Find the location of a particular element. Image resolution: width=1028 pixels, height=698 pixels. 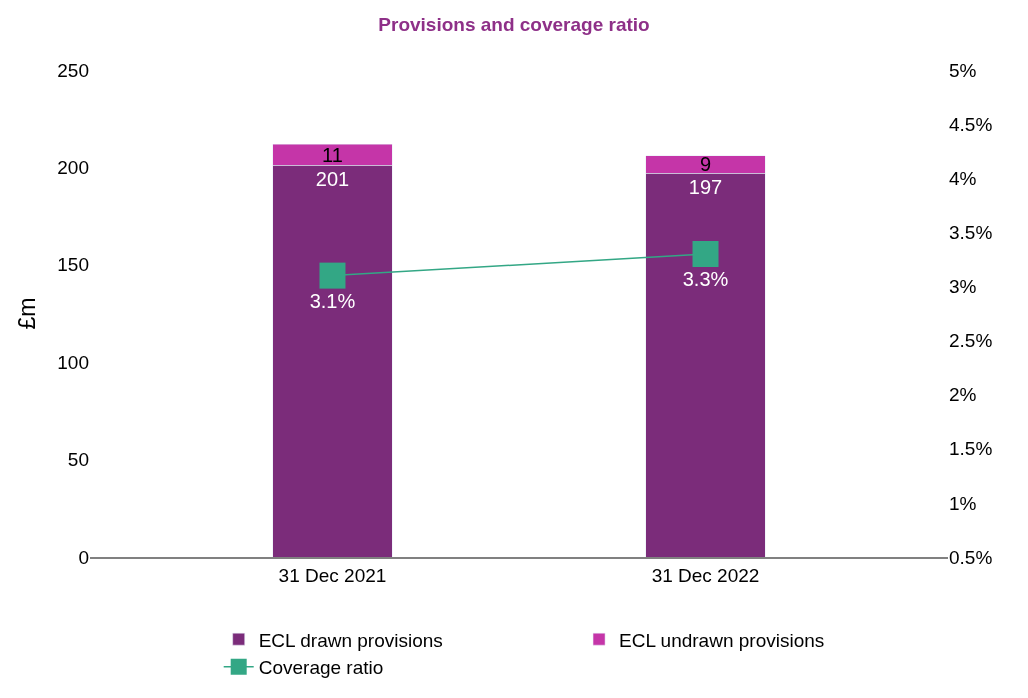

legend-label: Coverage ratio is located at coordinates (321, 668).